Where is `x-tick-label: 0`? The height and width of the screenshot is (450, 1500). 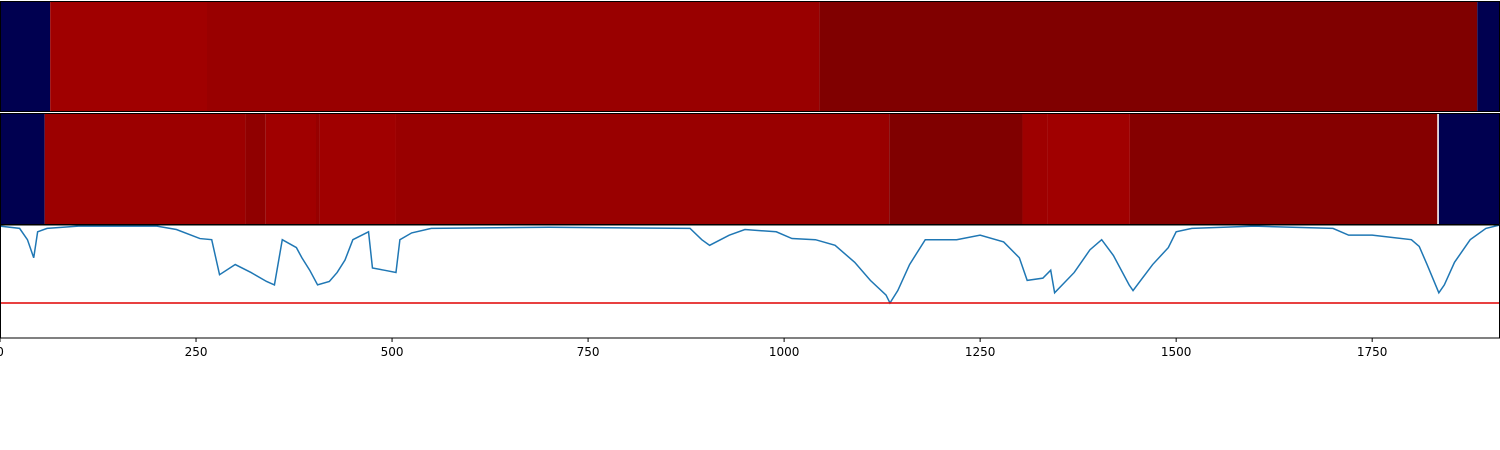
x-tick-label: 0 is located at coordinates (2, 352).